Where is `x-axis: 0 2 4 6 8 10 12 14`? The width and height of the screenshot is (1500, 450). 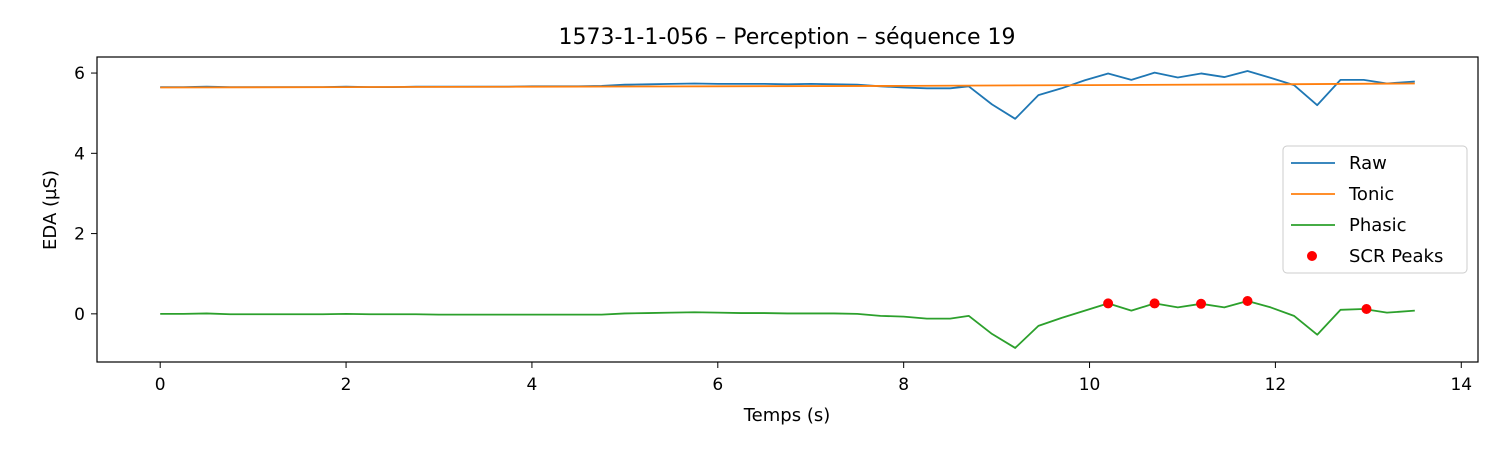
x-axis: 0 2 4 6 8 10 12 14 is located at coordinates (813, 378).